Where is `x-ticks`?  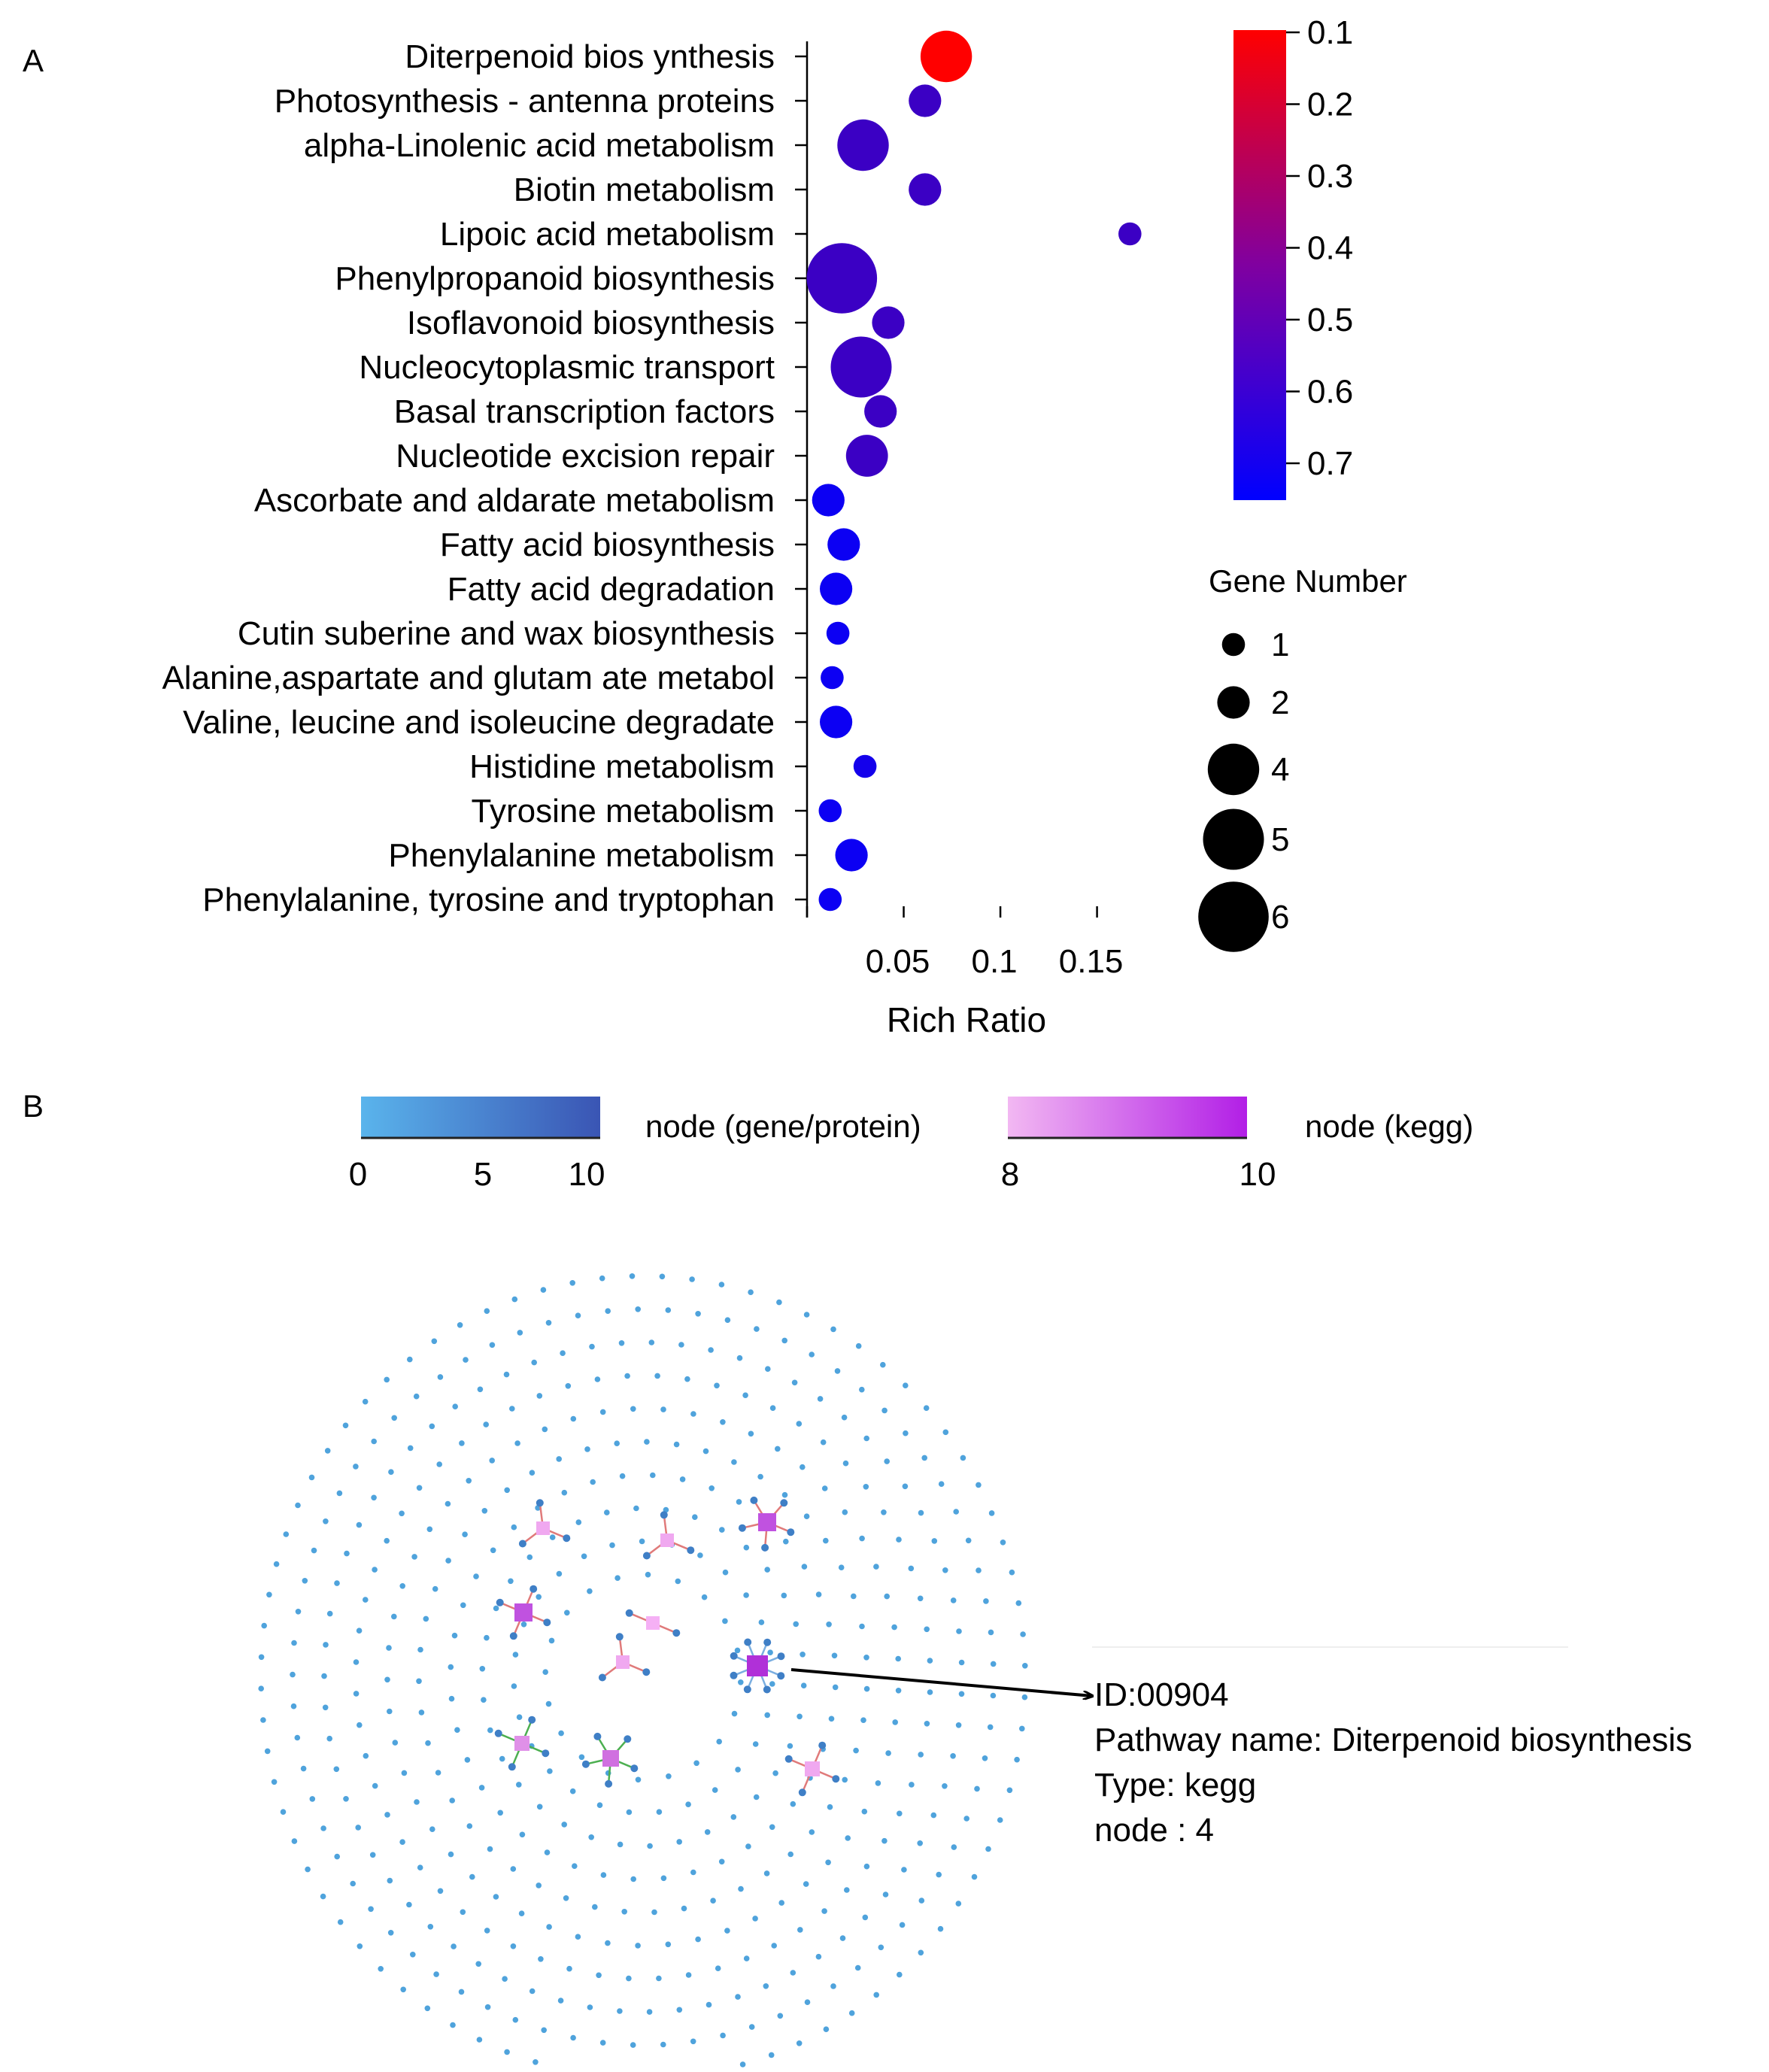 x-ticks is located at coordinates (952, 912).